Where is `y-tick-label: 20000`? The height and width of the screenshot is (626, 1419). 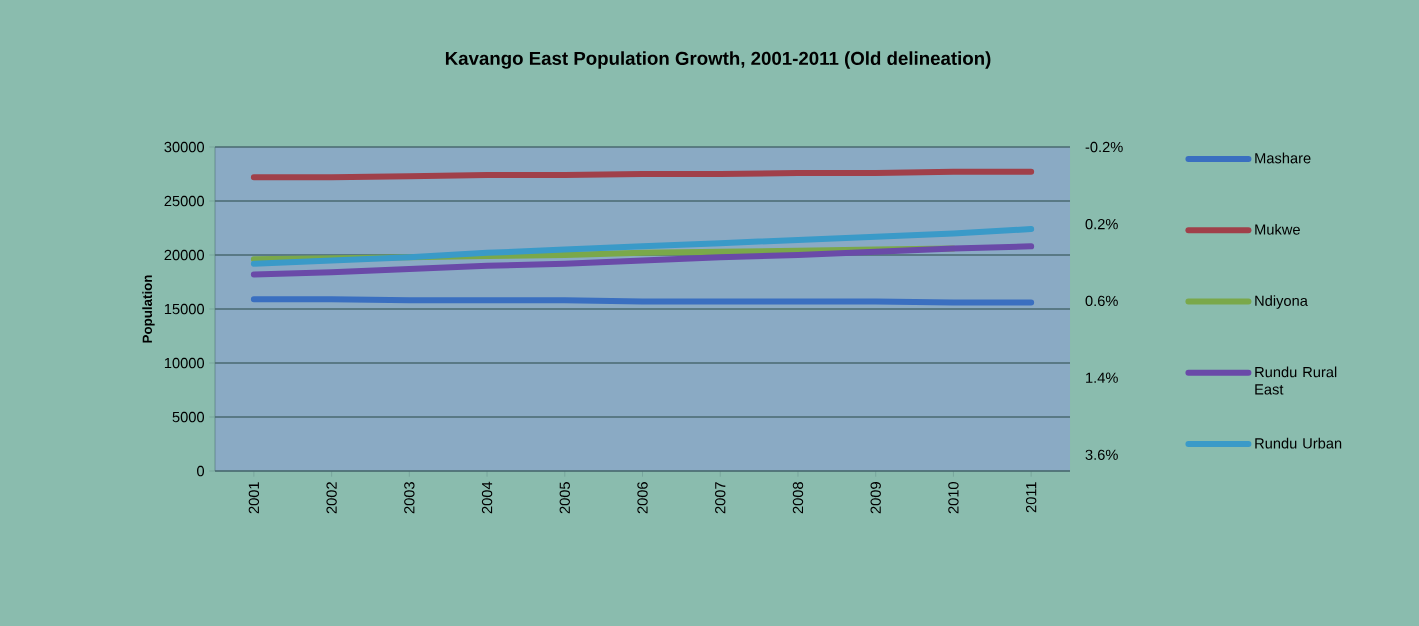
y-tick-label: 20000 is located at coordinates (184, 255).